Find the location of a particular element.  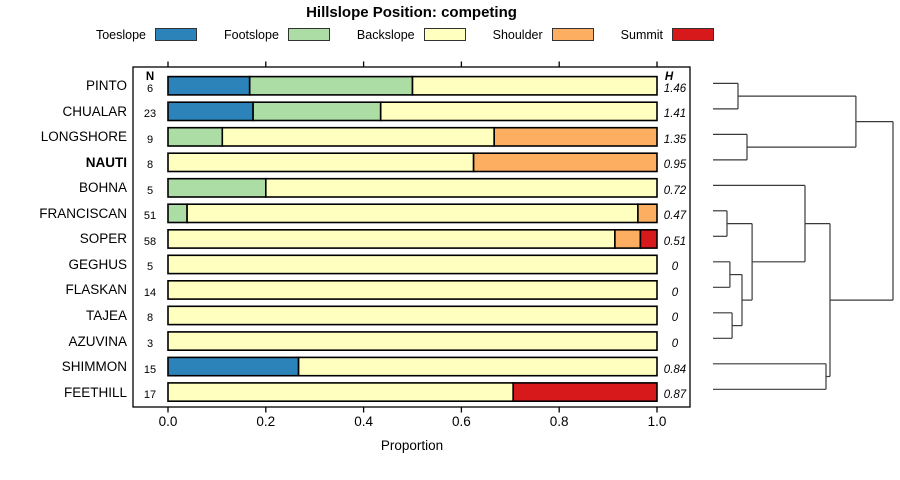

legend-item-label: Shoulder is located at coordinates (517, 34).